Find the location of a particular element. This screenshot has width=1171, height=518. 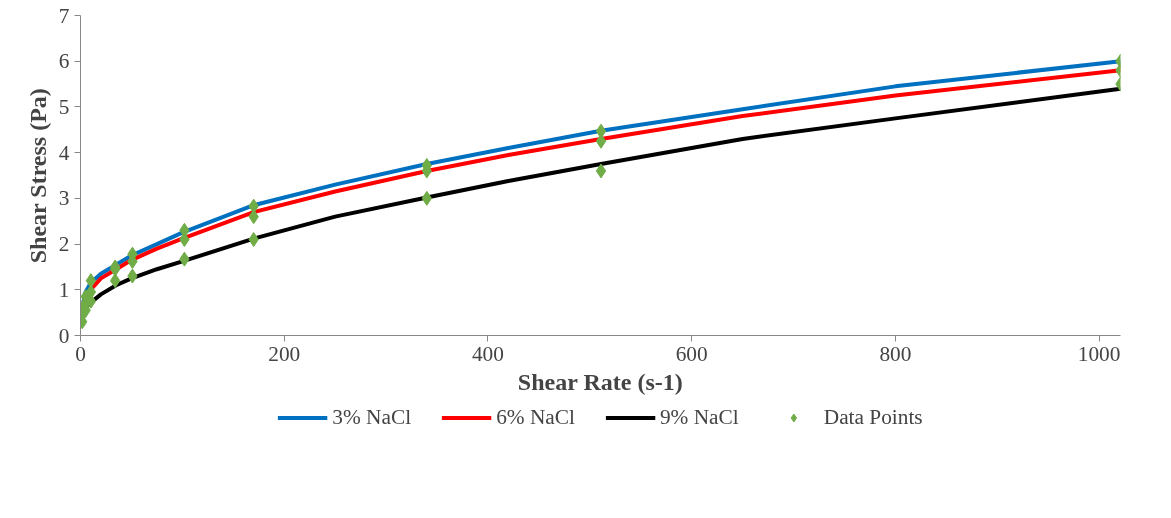

legend-label: 3% NaCl is located at coordinates (372, 417).